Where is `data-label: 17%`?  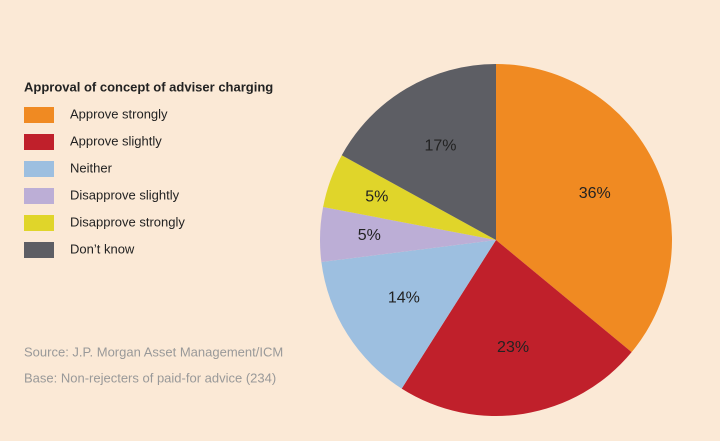 data-label: 17% is located at coordinates (440, 145).